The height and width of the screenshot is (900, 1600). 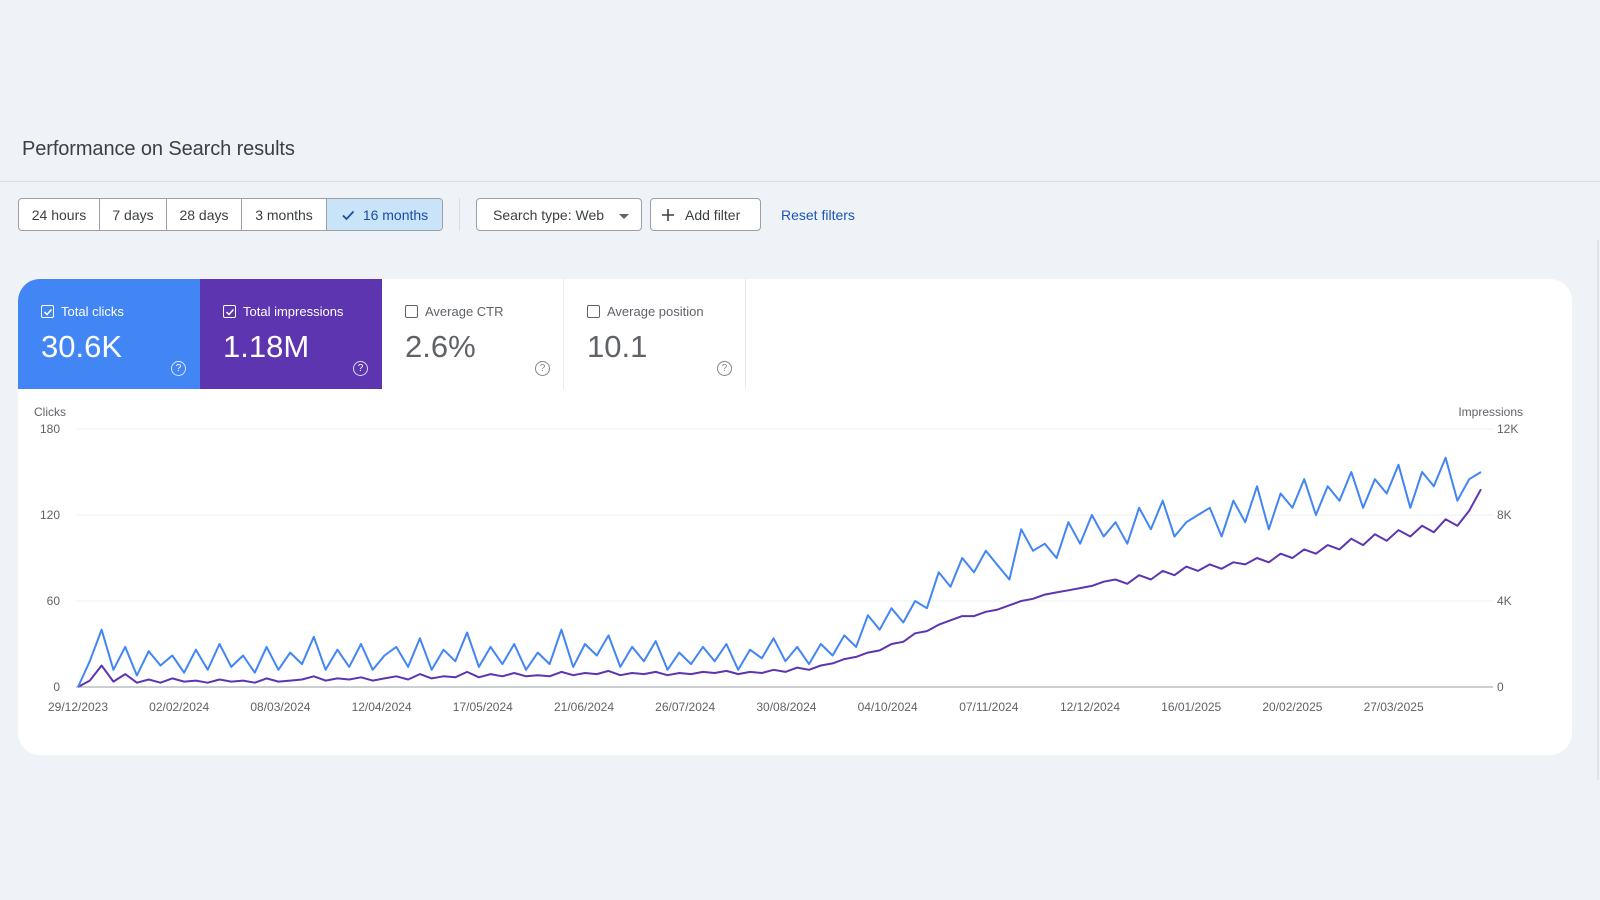 What do you see at coordinates (395, 214) in the screenshot?
I see `range-16-months-label: 16 months` at bounding box center [395, 214].